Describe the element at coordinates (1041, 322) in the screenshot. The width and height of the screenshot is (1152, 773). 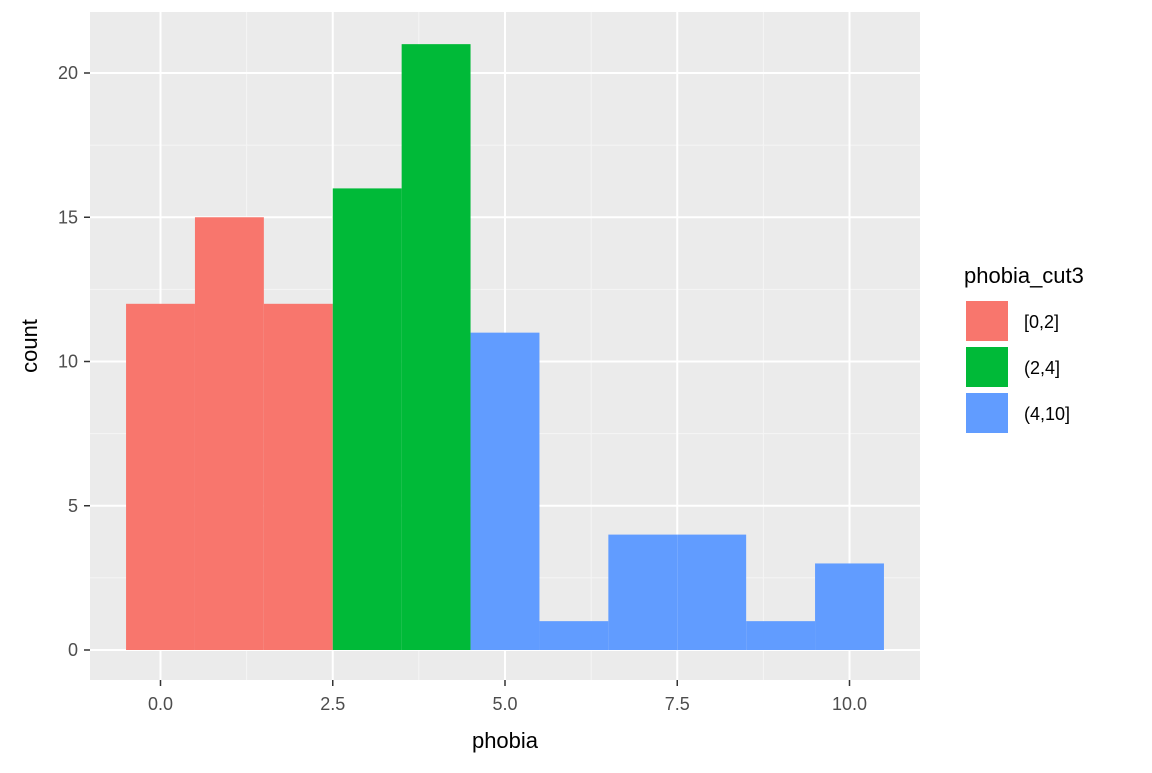
I see `legend-label-0: [0,2]` at that location.